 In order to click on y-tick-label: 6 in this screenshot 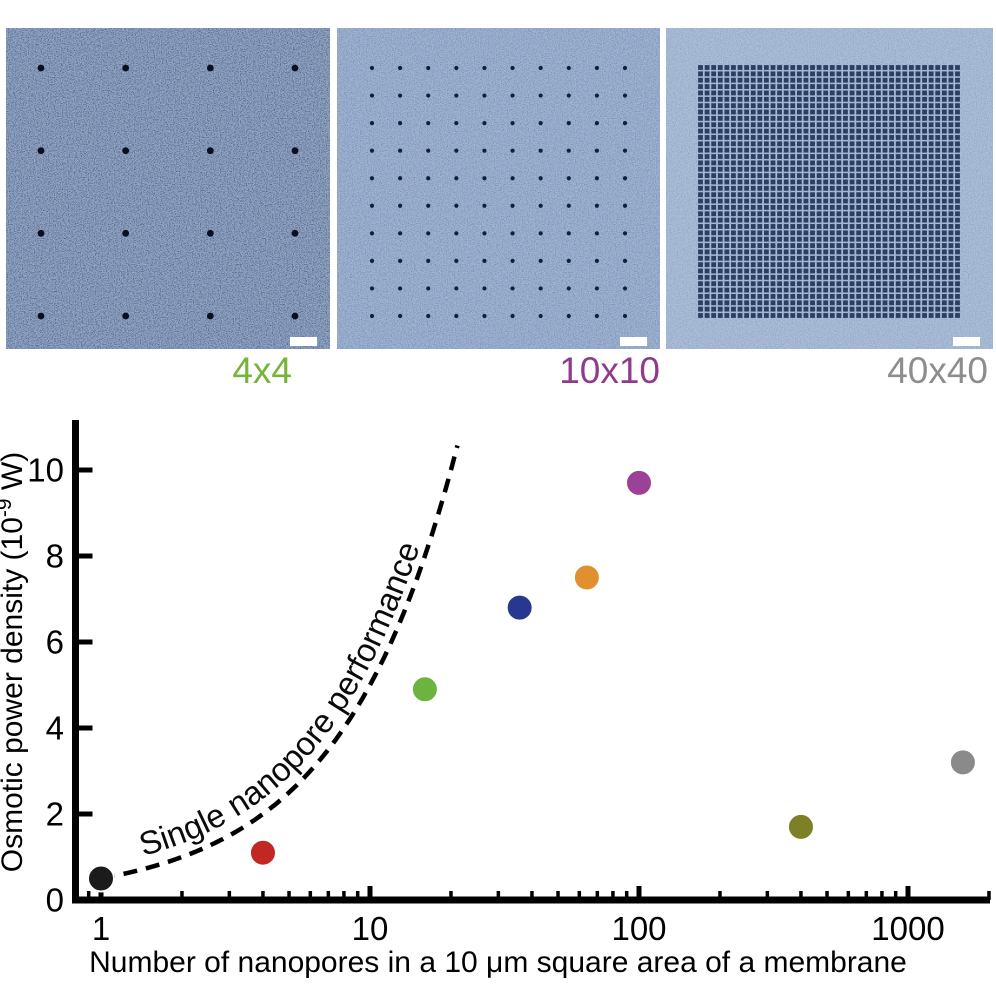, I will do `click(55, 642)`.